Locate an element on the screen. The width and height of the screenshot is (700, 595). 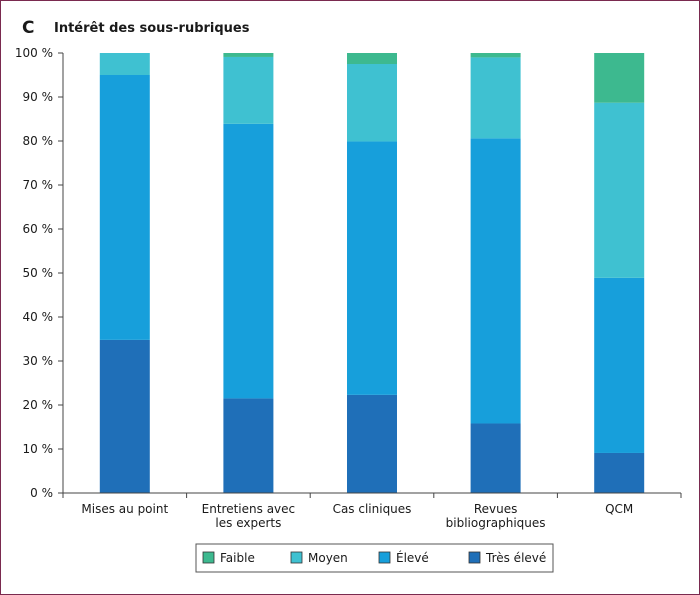
x-category-label: QCM is located at coordinates (619, 509).